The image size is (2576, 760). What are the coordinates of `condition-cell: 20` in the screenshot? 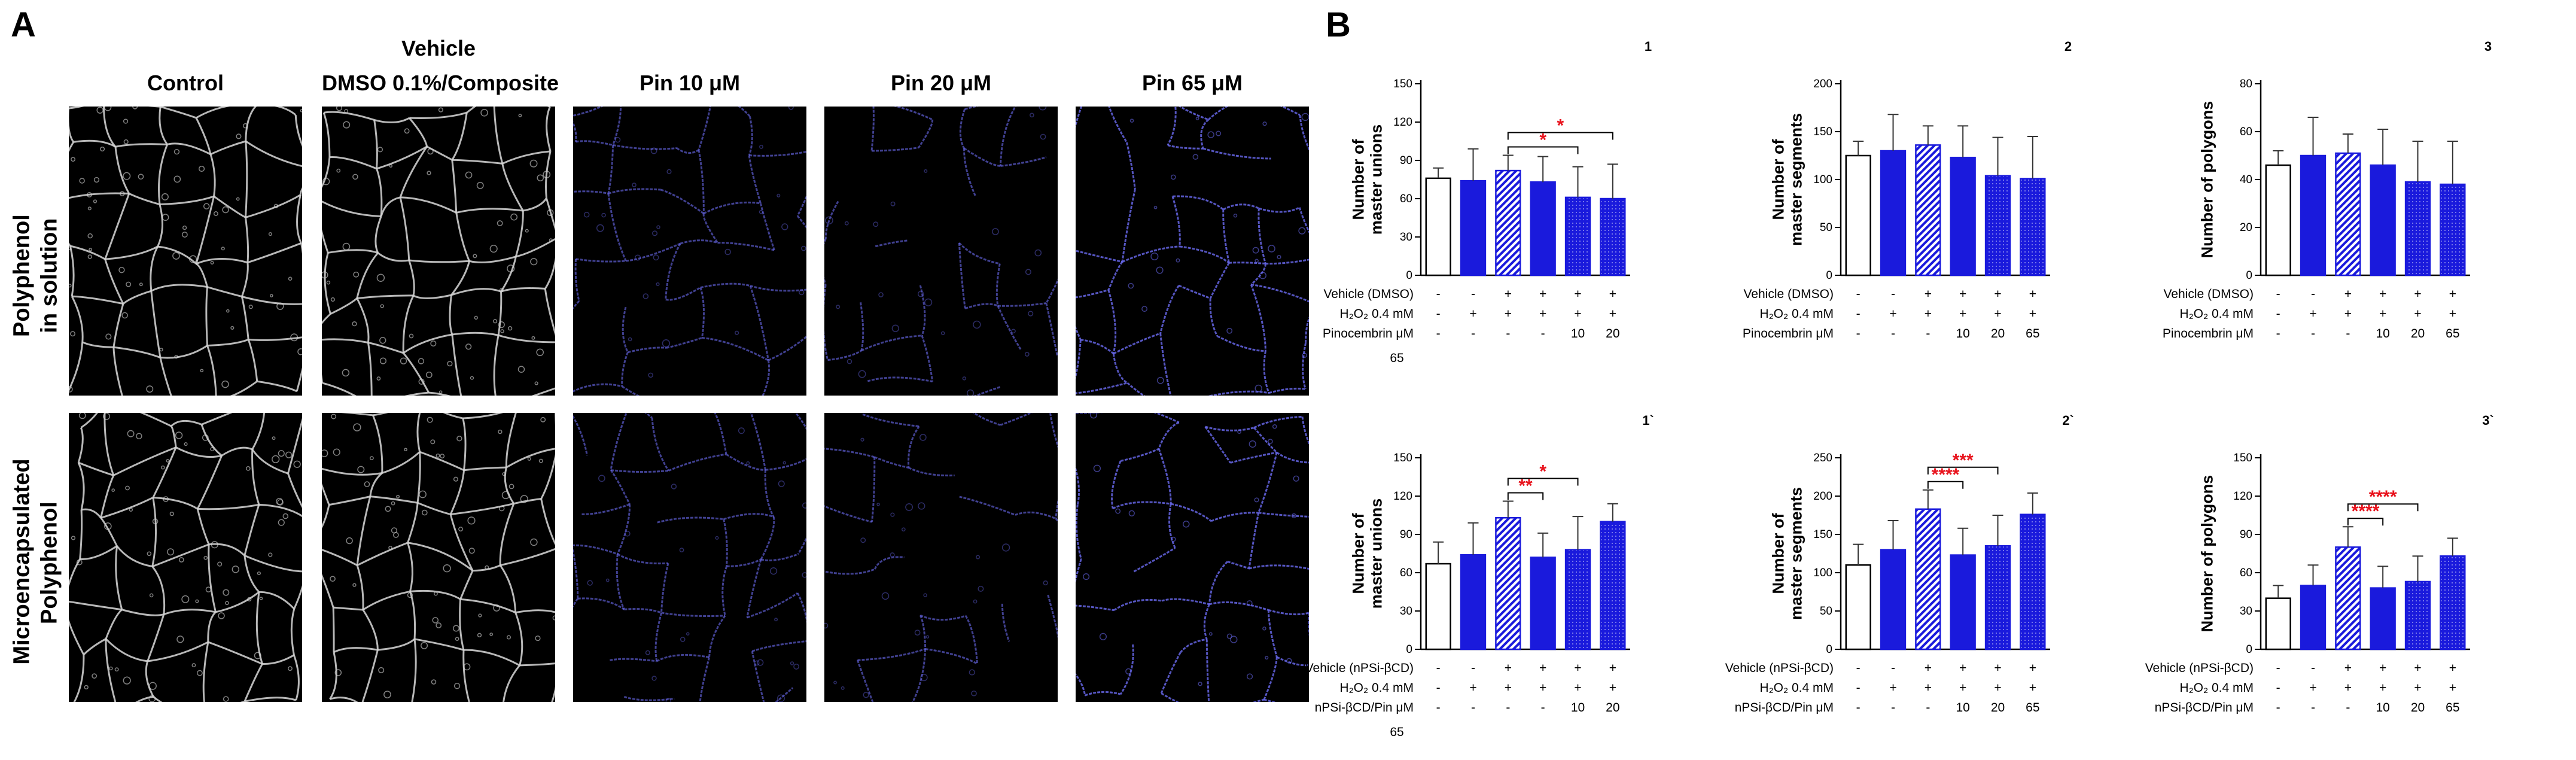 It's located at (2418, 334).